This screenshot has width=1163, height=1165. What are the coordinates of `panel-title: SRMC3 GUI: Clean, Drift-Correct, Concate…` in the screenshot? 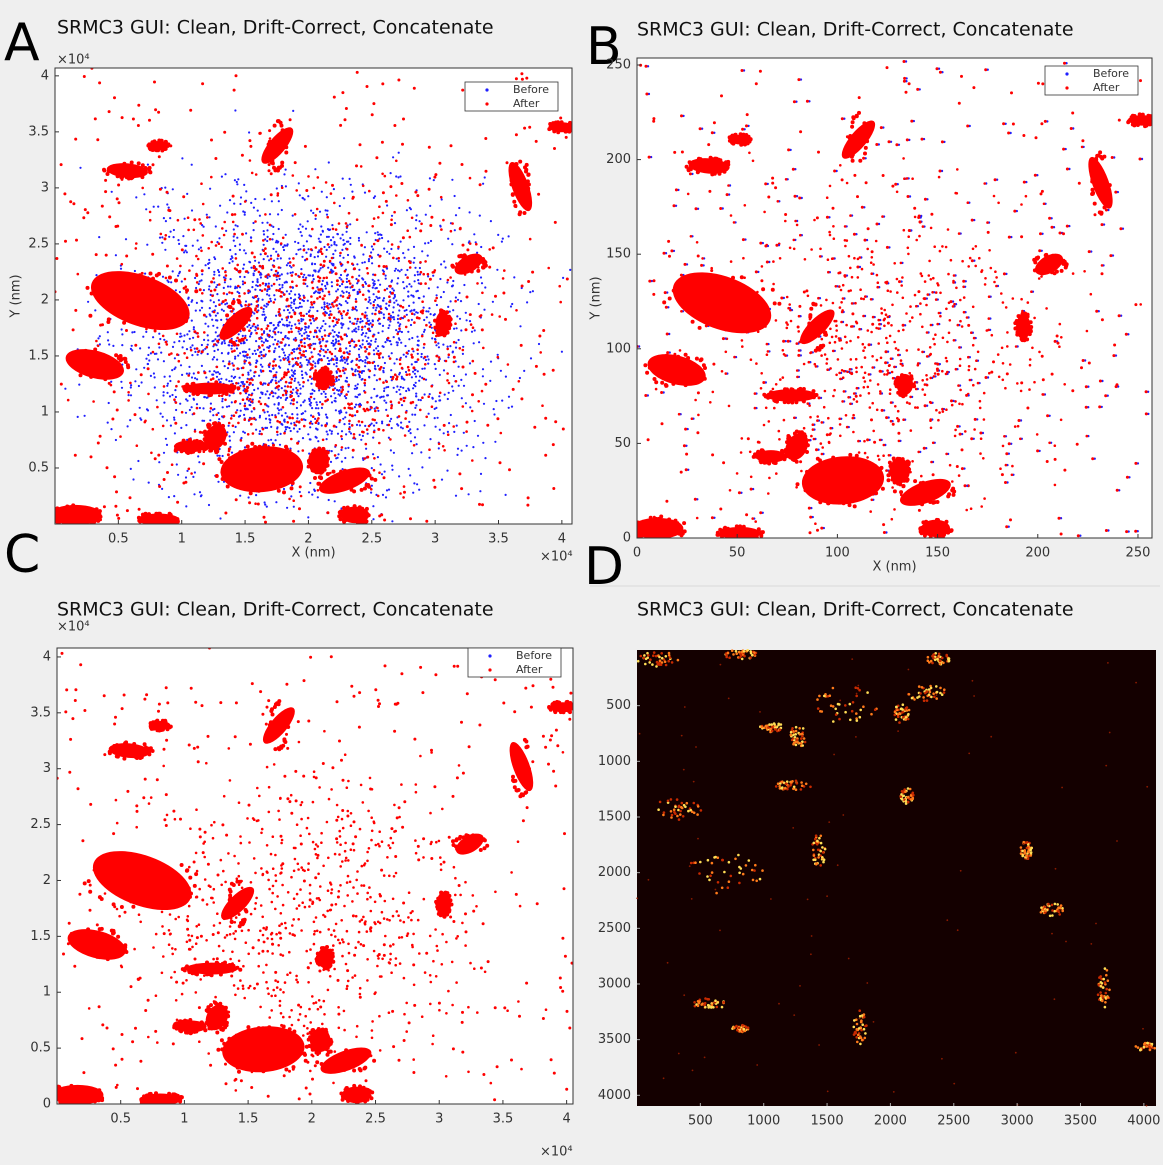 It's located at (855, 30).